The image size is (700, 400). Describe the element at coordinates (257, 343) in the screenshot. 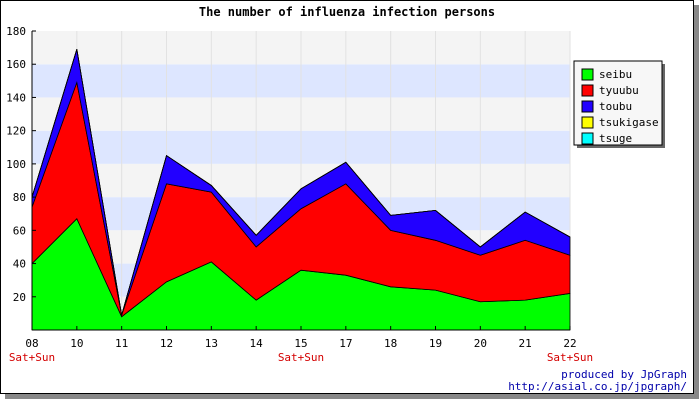

I see `x-tick-label-14: 14` at that location.